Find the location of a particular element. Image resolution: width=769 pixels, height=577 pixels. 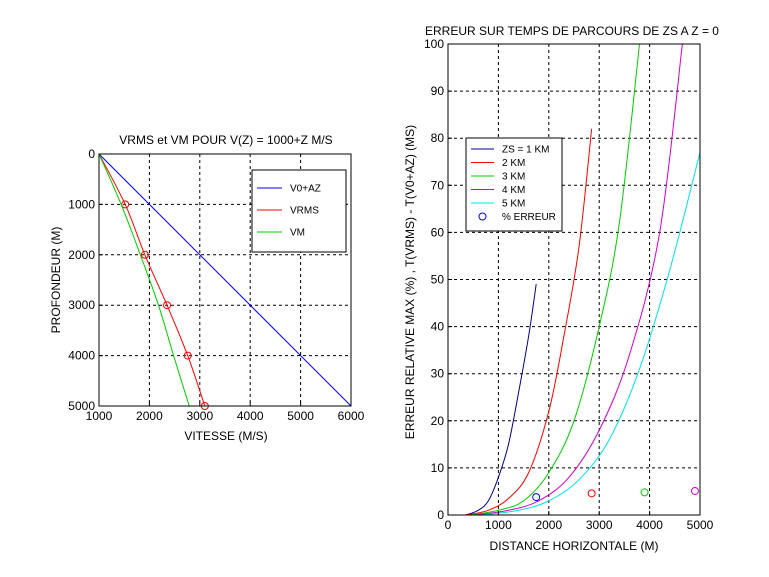

y-tick-label: 30 is located at coordinates (438, 374).